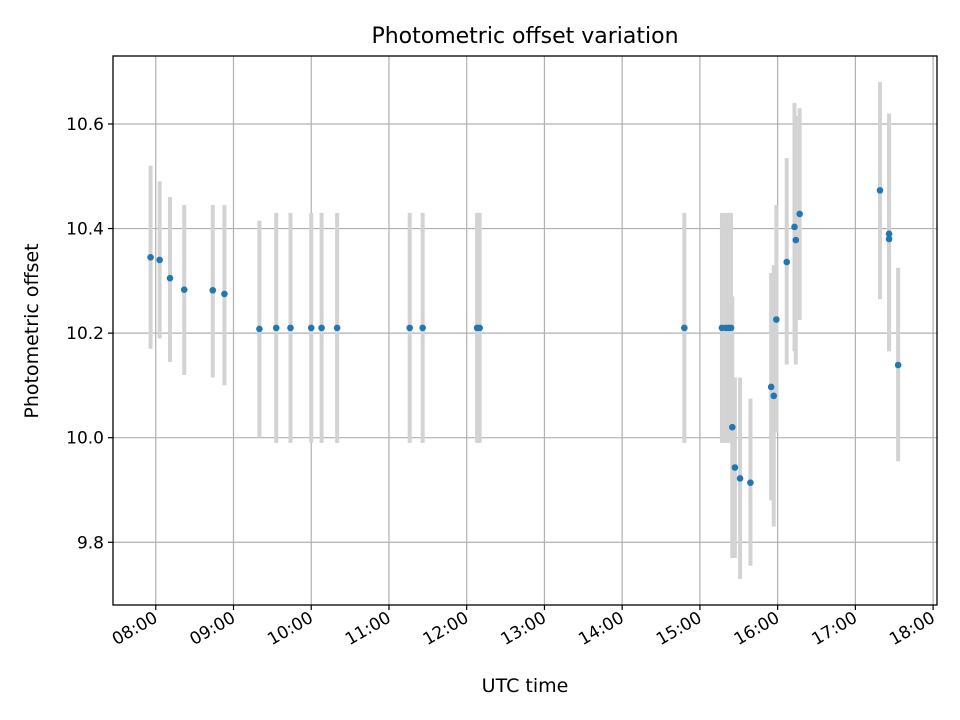 This screenshot has width=960, height=720. Describe the element at coordinates (525, 686) in the screenshot. I see `x-axis-label: UTC time` at that location.